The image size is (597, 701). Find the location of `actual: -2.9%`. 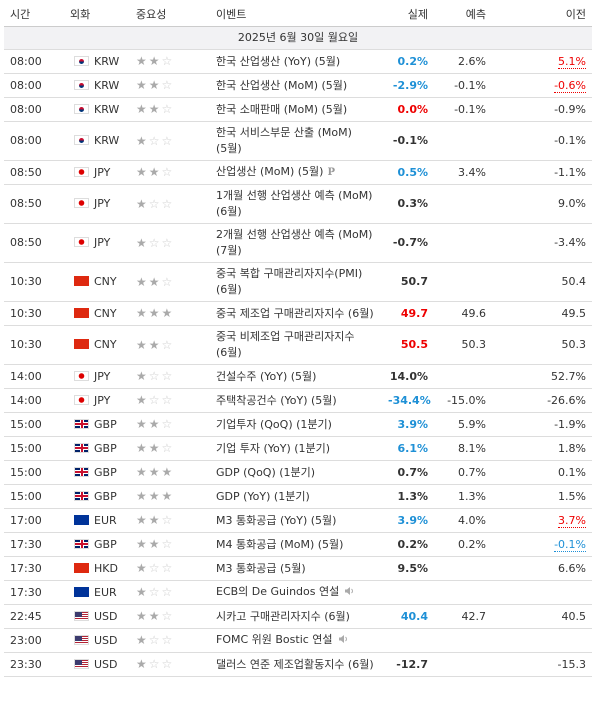

actual: -2.9% is located at coordinates (410, 85).